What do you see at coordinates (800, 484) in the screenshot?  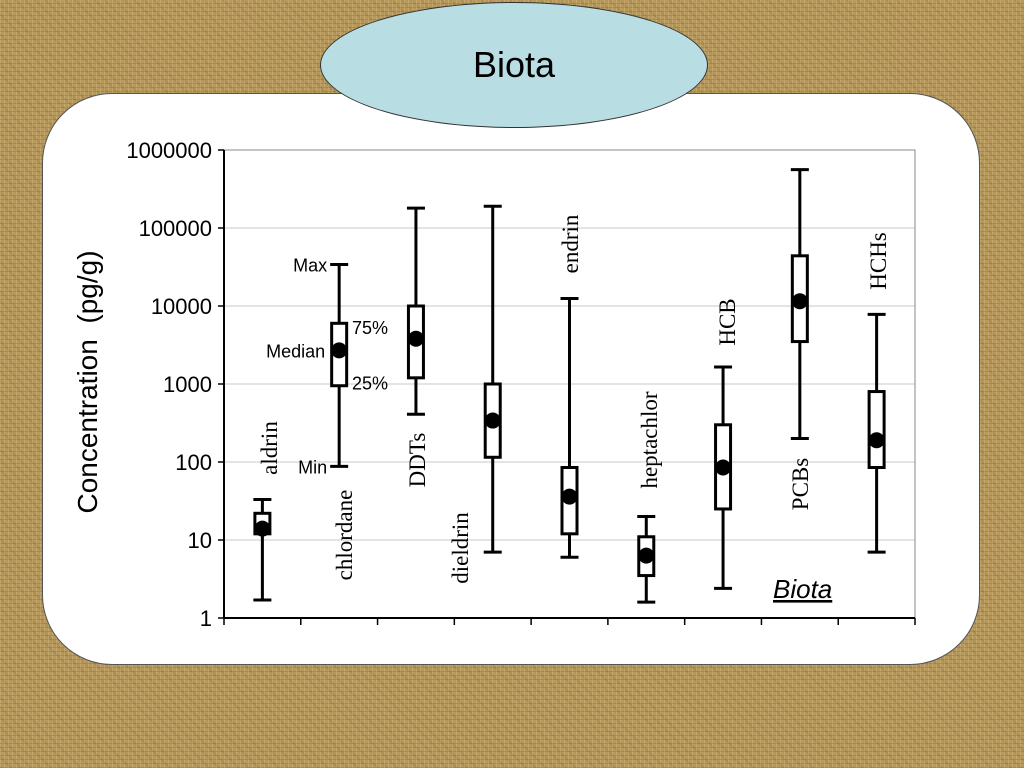 I see `series-label: PCBs` at bounding box center [800, 484].